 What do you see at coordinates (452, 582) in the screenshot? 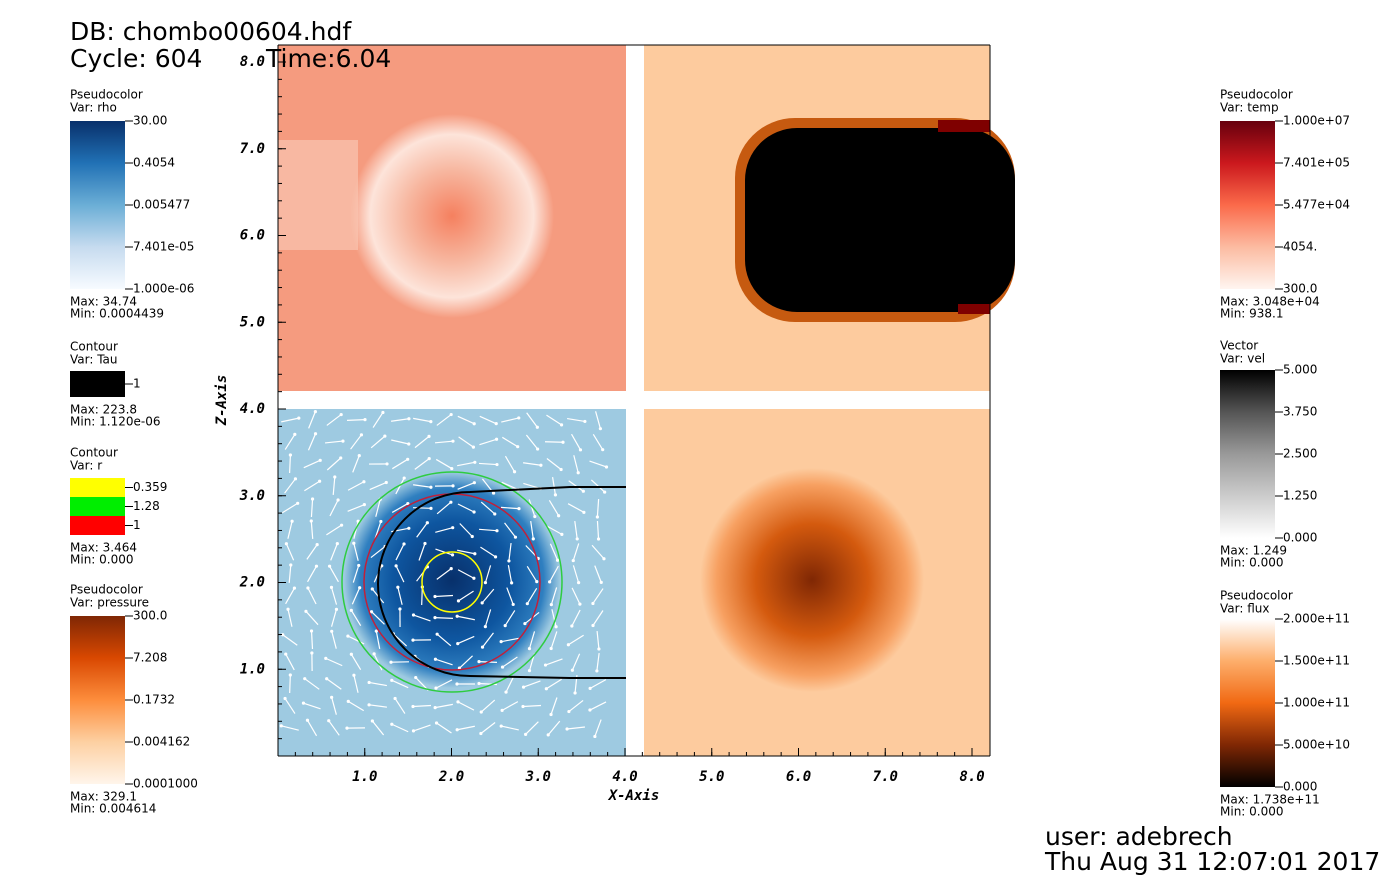
I see `contour-green` at bounding box center [452, 582].